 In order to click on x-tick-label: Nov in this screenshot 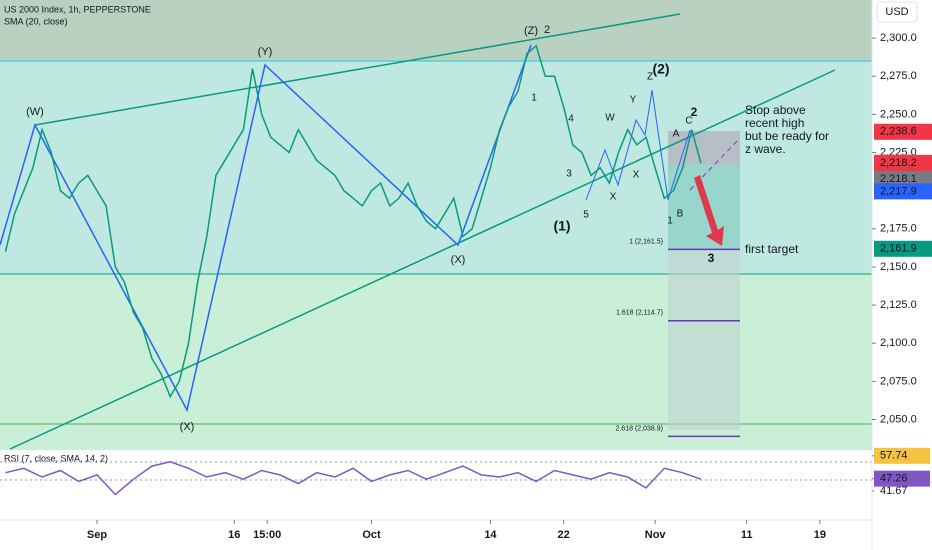, I will do `click(656, 535)`.